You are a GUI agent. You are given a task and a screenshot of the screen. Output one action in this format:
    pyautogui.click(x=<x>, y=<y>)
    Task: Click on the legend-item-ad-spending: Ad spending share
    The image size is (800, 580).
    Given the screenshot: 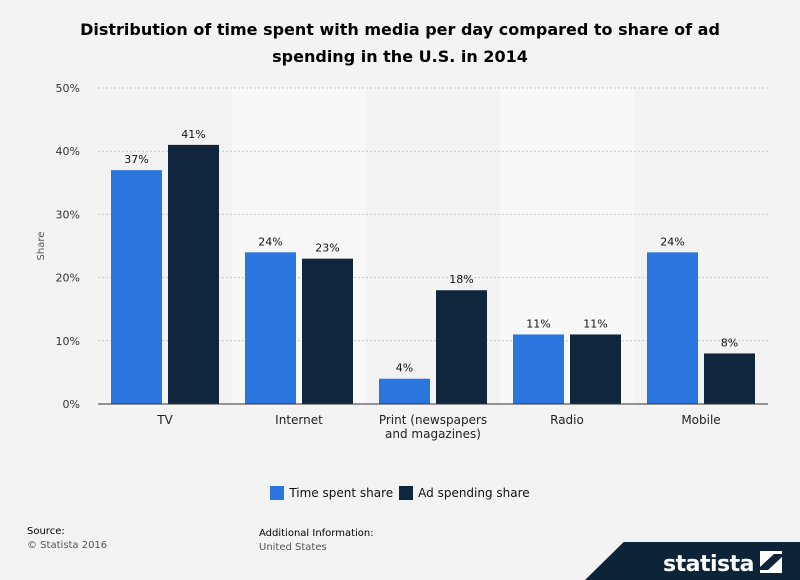 What is the action you would take?
    pyautogui.click(x=464, y=493)
    